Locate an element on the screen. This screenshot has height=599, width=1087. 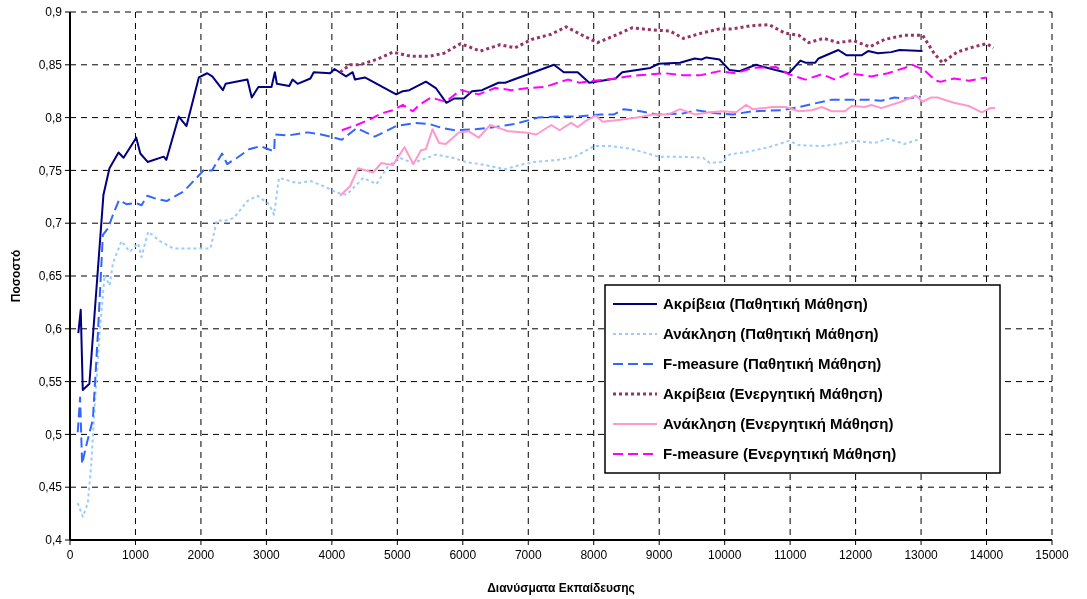
x-tick-label: 7000 is located at coordinates (528, 555).